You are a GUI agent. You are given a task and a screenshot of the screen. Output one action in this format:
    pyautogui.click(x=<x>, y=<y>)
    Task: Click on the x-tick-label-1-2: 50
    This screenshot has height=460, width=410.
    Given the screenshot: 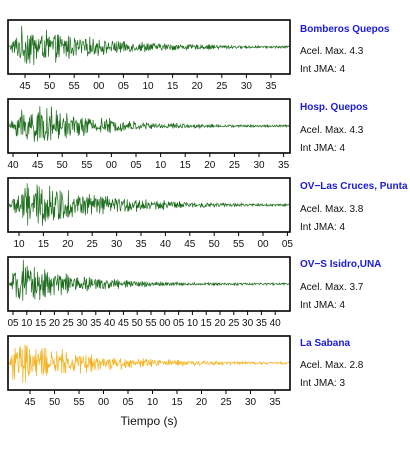 What is the action you would take?
    pyautogui.click(x=50, y=86)
    